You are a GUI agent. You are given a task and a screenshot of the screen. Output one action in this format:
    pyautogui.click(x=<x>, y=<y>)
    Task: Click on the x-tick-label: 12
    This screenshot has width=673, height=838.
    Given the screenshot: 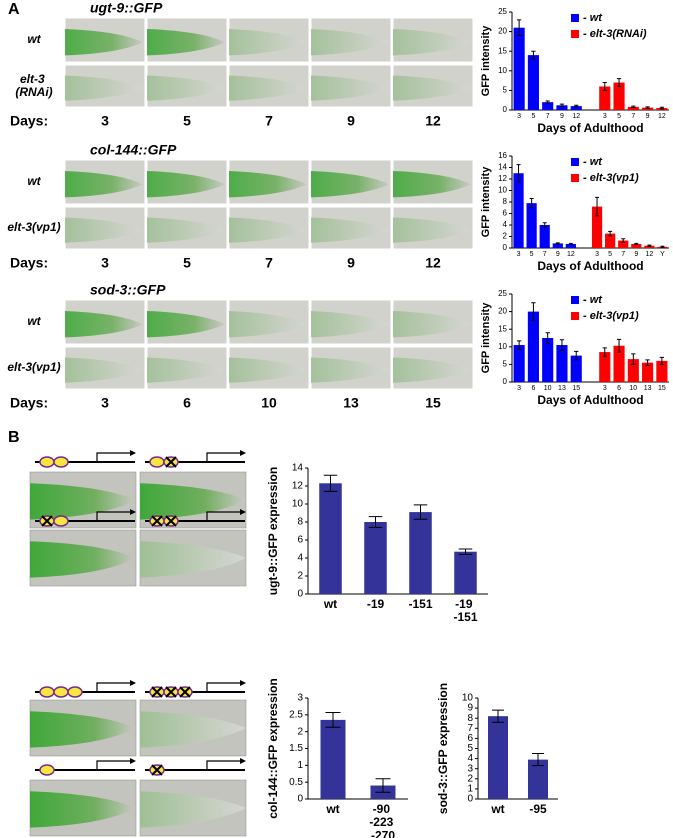 What is the action you would take?
    pyautogui.click(x=571, y=254)
    